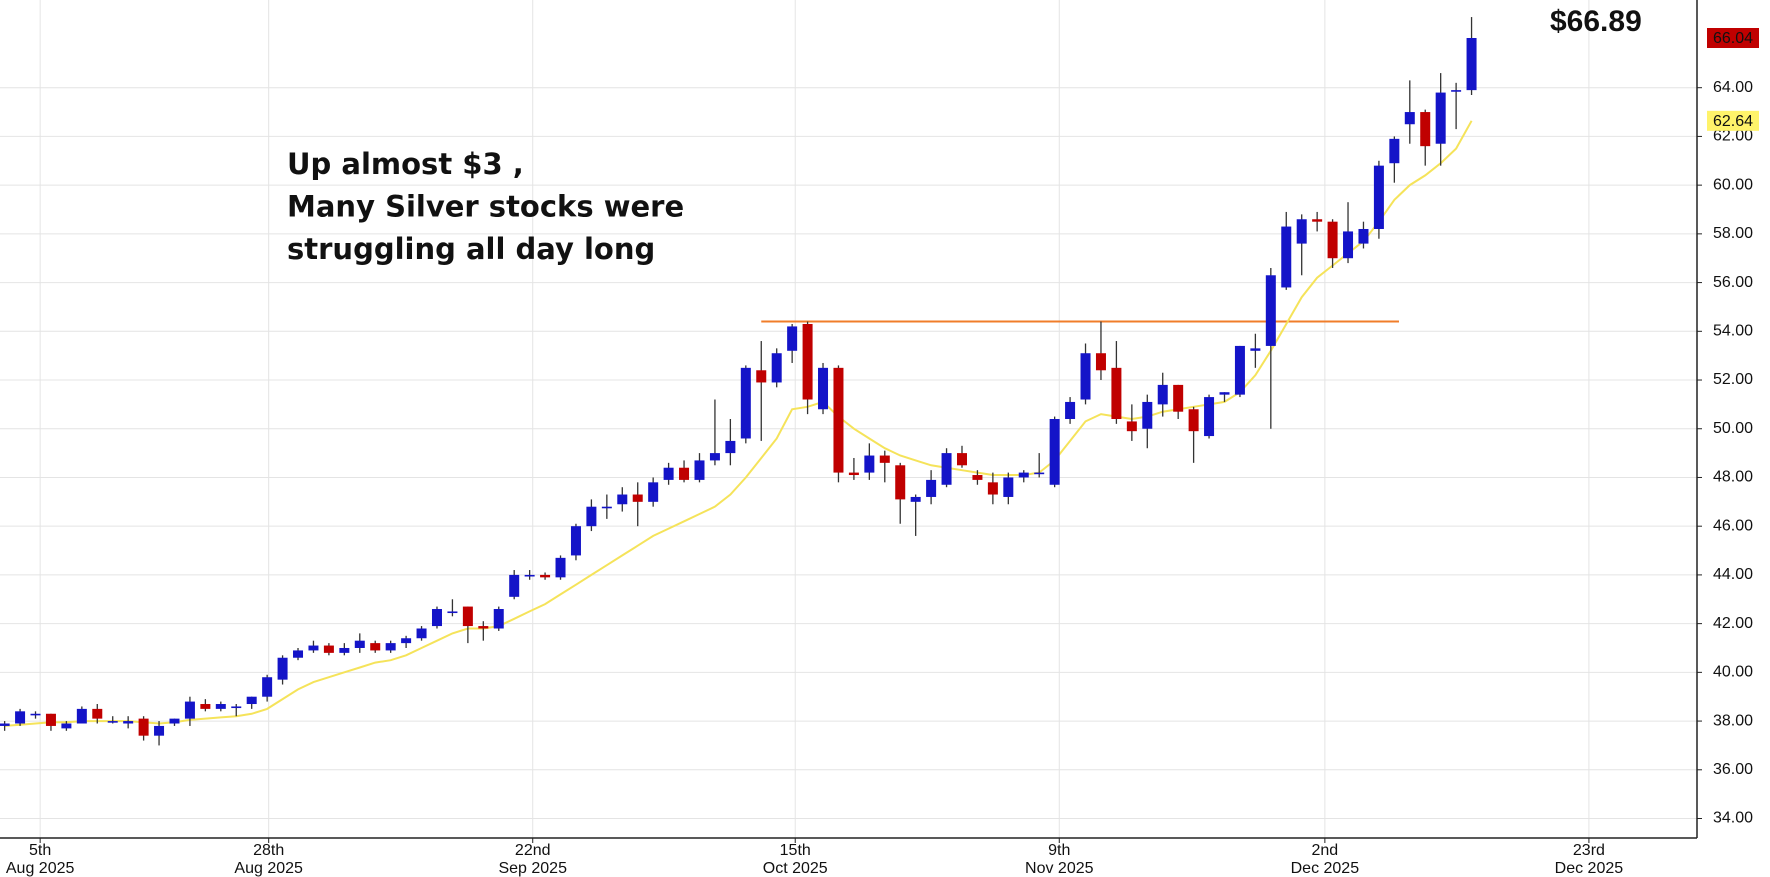  What do you see at coordinates (1733, 428) in the screenshot?
I see `y-tick-label: 50.00` at bounding box center [1733, 428].